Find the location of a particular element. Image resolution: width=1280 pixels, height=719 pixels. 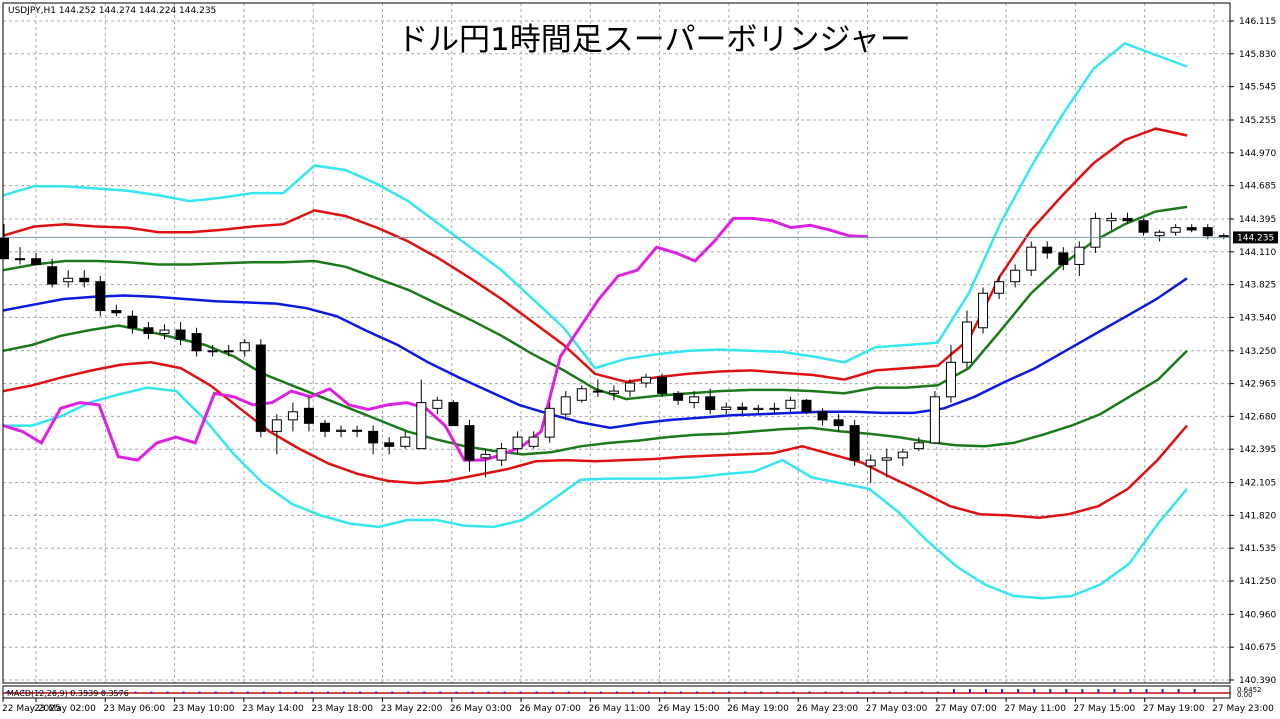

macd-label: MACD(12,26,9) 0.3539 0.3576 is located at coordinates (68, 693).